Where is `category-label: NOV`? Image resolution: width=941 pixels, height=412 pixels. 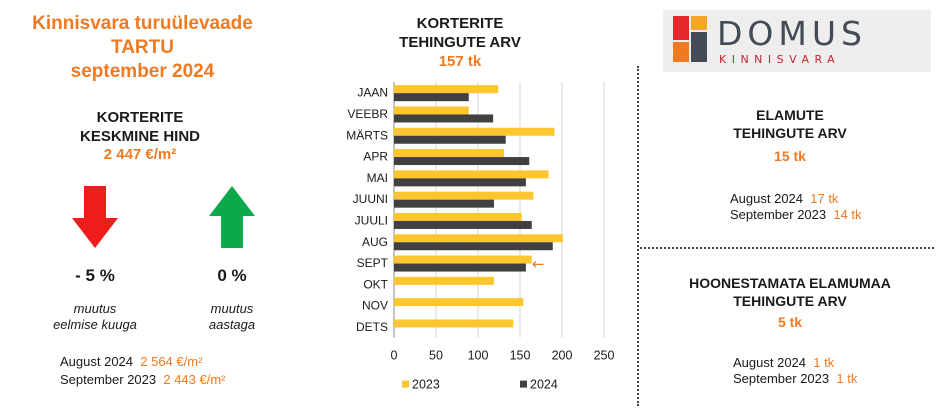
category-label: NOV is located at coordinates (375, 306).